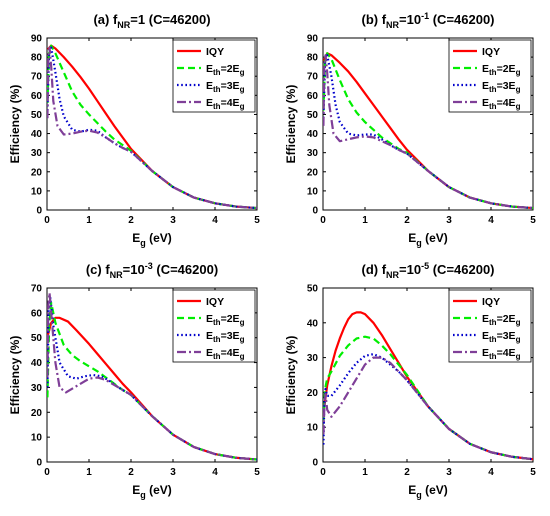 Image resolution: width=550 pixels, height=516 pixels. What do you see at coordinates (427, 20) in the screenshot?
I see `panel-title: (b) fNR=10-1 (C=46200)` at bounding box center [427, 20].